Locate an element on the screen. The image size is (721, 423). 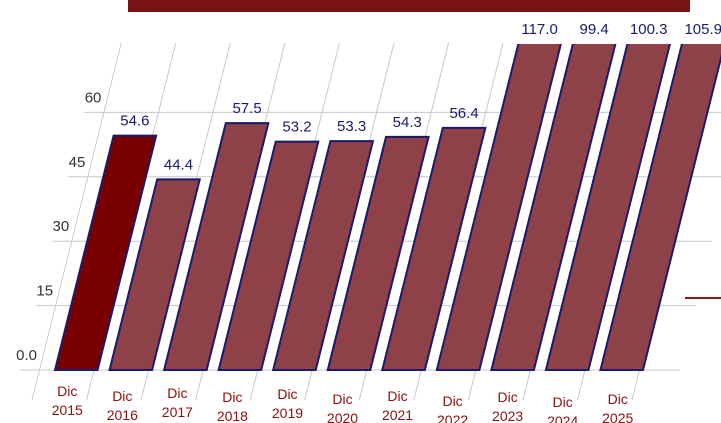
value-label: 105.9 is located at coordinates (702, 29).